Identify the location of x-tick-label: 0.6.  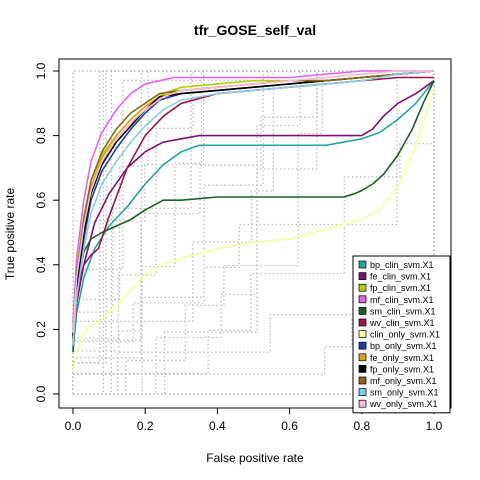
(289, 426).